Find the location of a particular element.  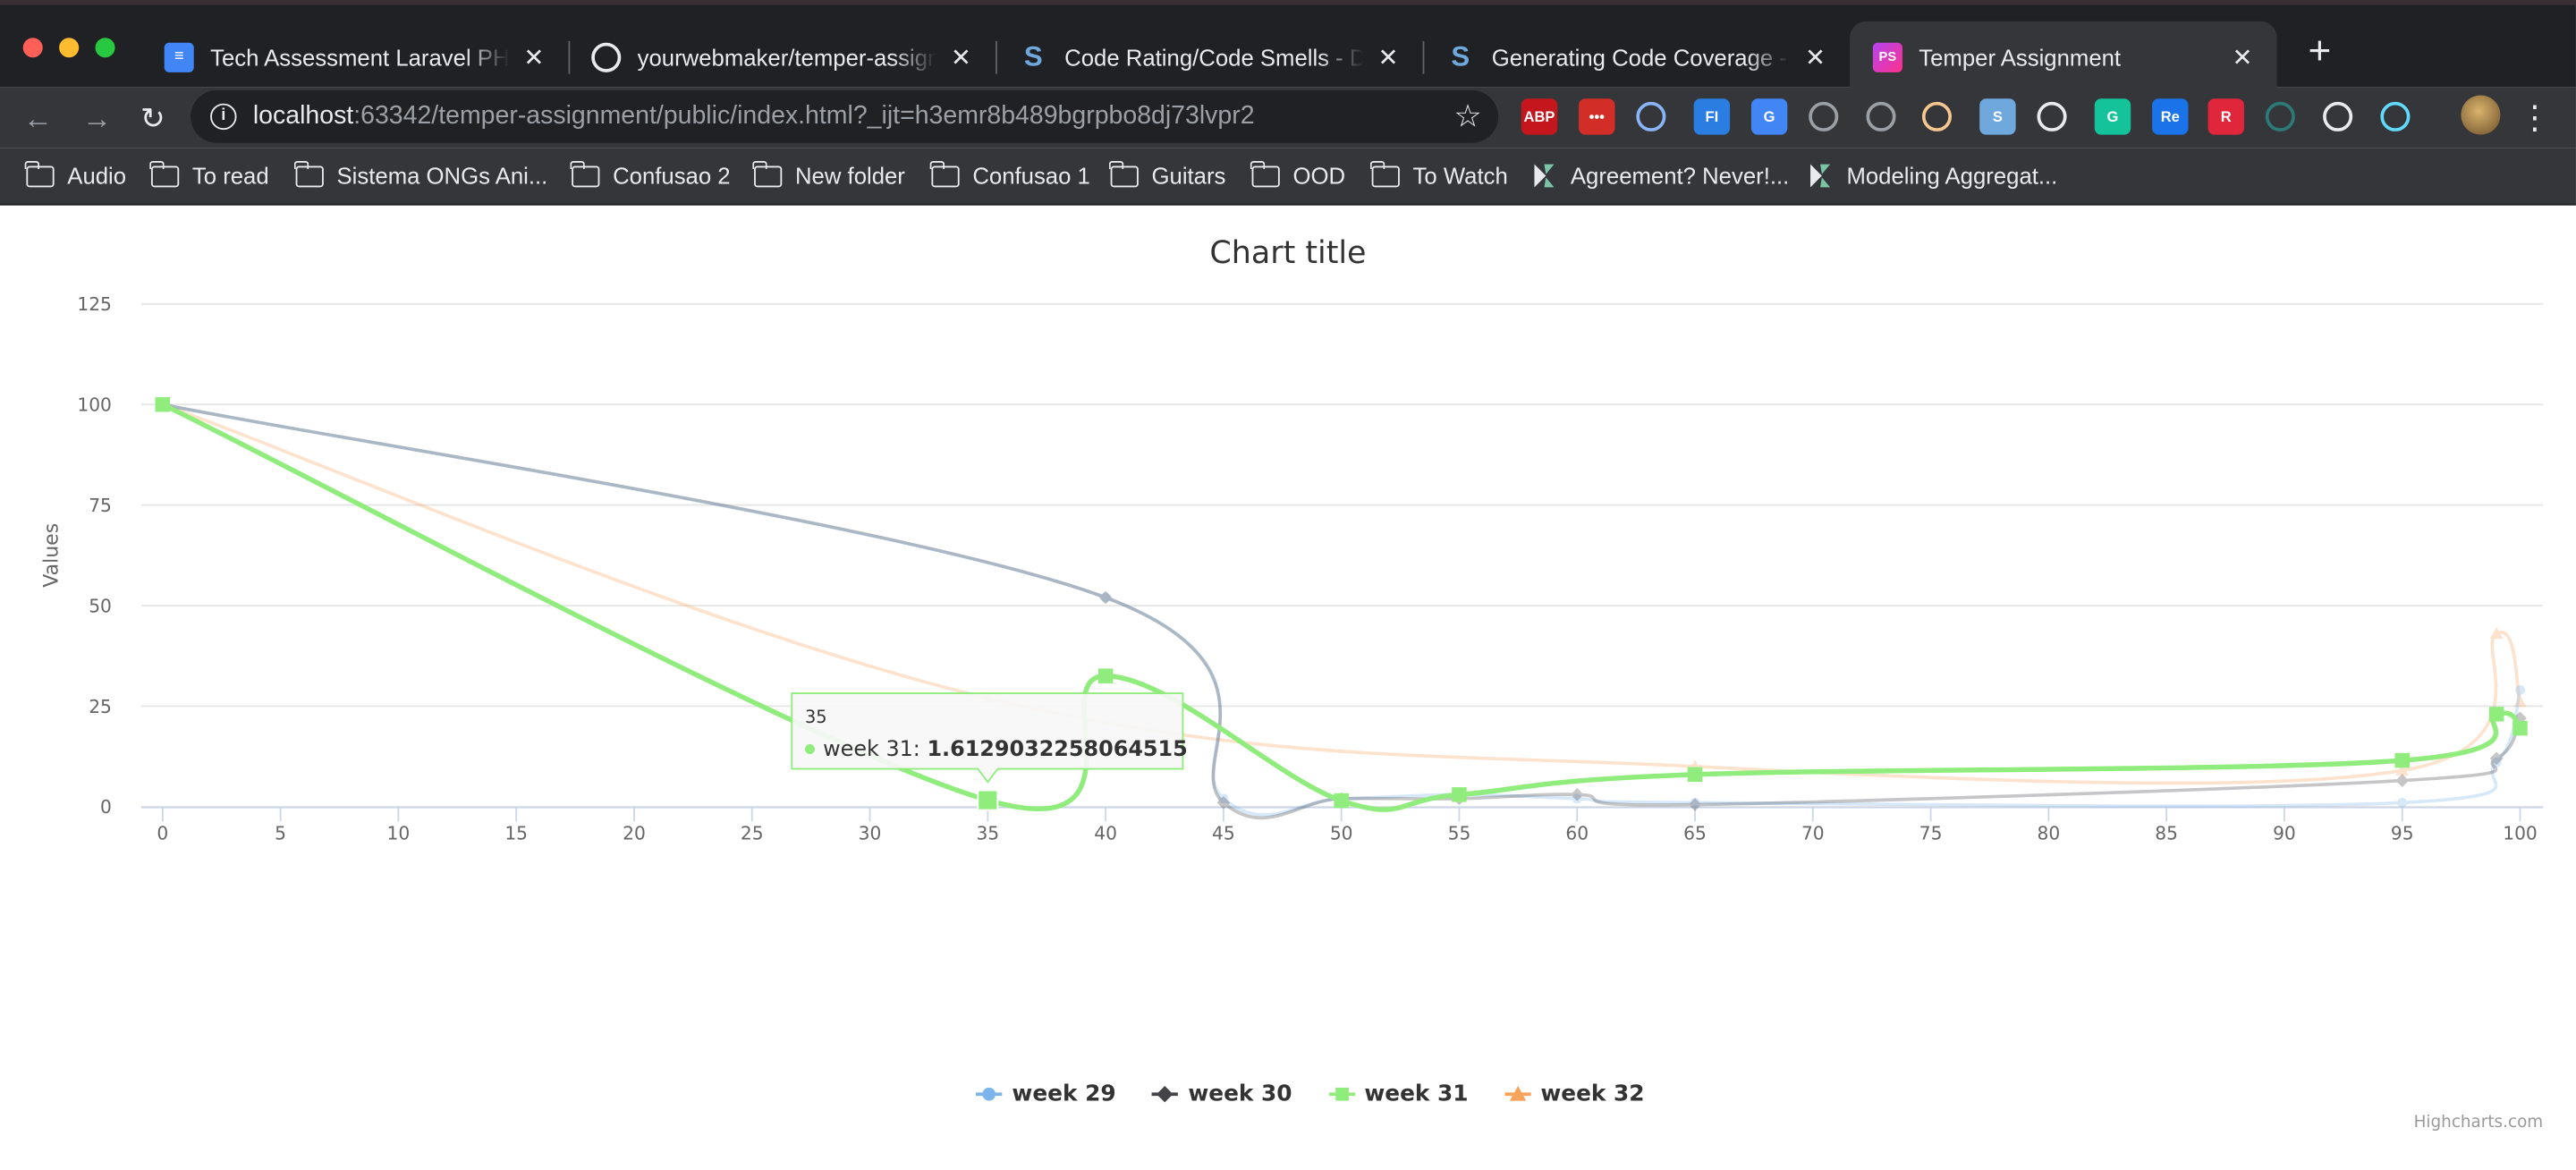

tab-tech-assessment: ≡ Tech Assessment Laravel PHP - ✕ is located at coordinates (355, 56).